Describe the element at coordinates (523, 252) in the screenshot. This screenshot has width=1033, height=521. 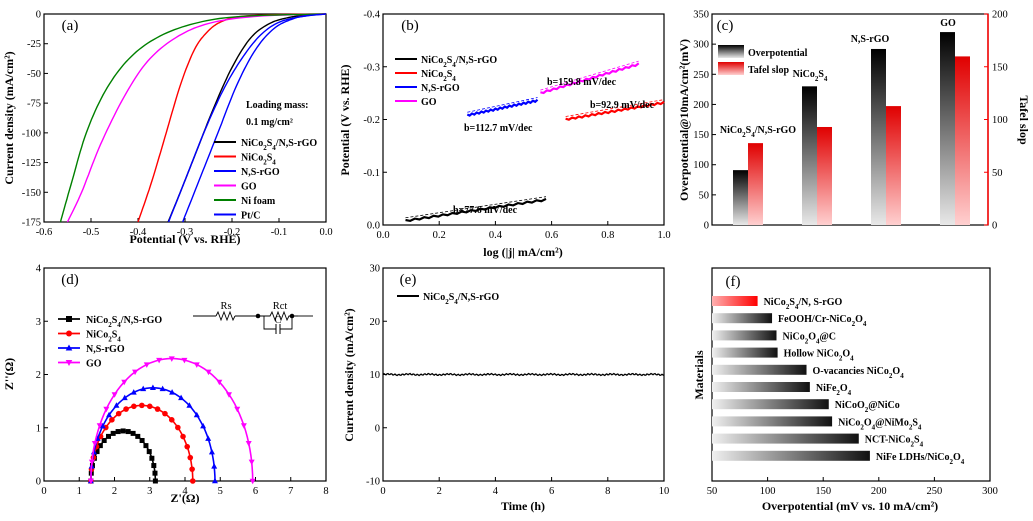
I see `panel-b-xlabel: log (|j| mA/cm²)` at that location.